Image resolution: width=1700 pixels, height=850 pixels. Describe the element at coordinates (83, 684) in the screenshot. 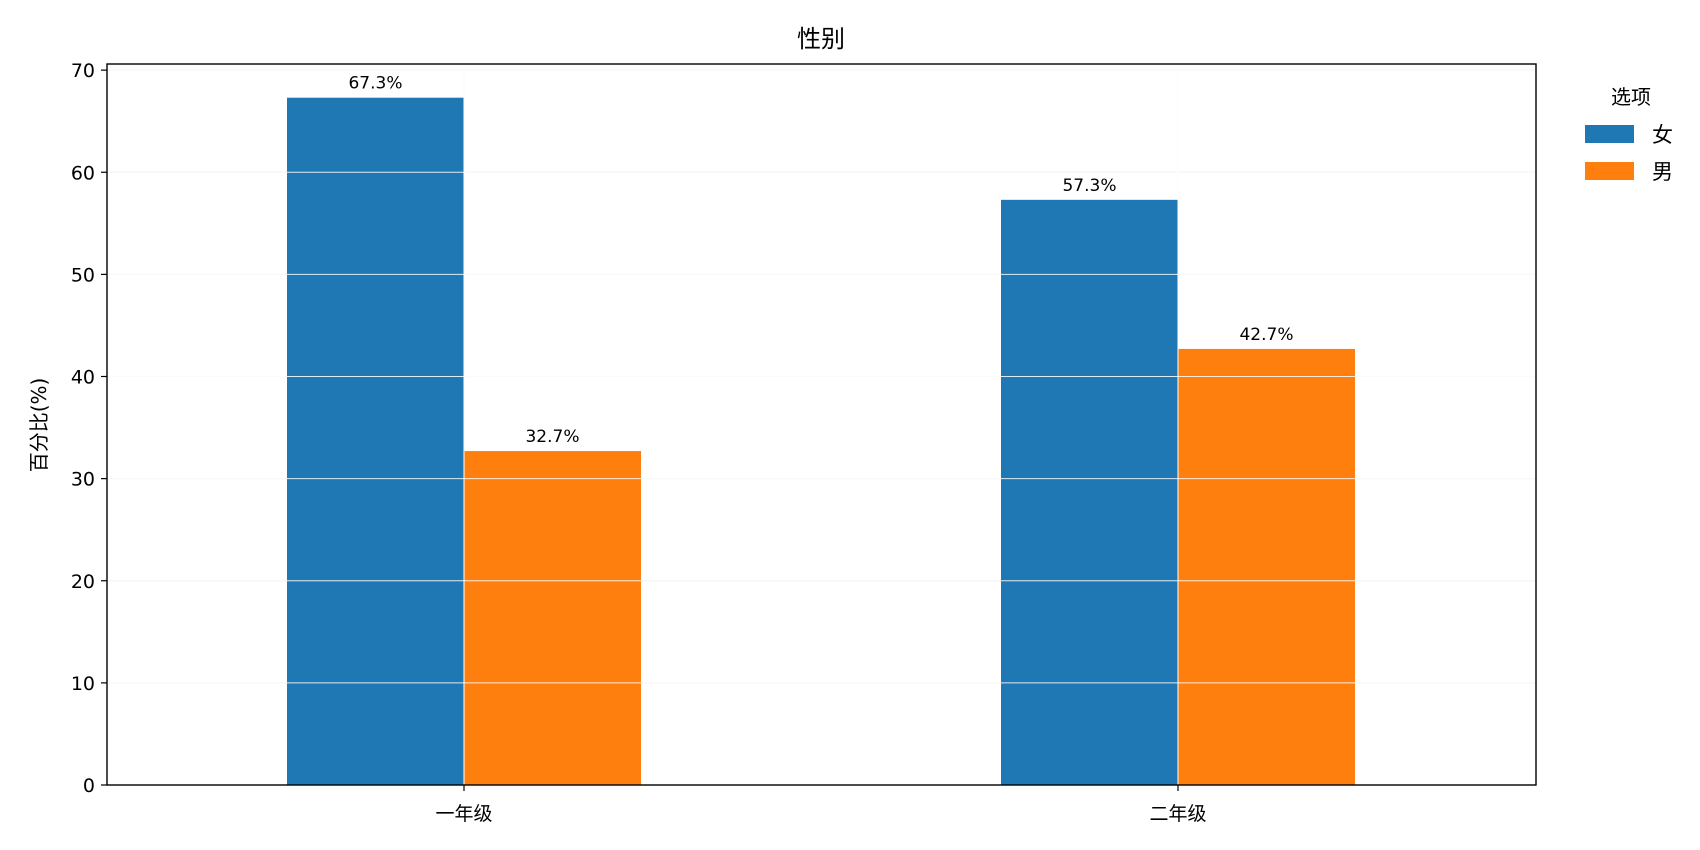

I see `y-tick-label: 10` at that location.